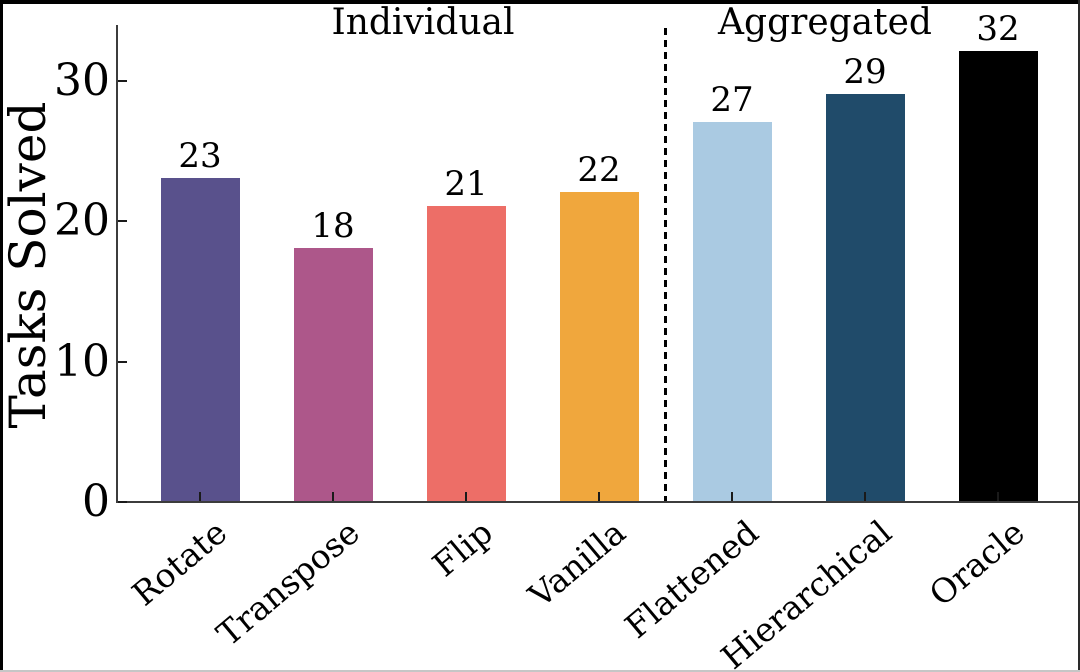 The image size is (1080, 672). What do you see at coordinates (466, 496) in the screenshot?
I see `x-tick-mark-flip` at bounding box center [466, 496].